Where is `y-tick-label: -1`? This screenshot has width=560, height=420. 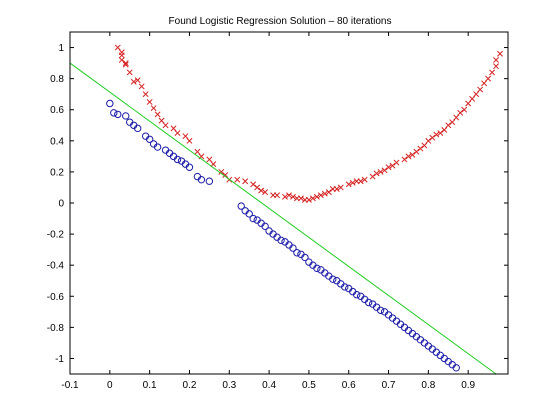
y-tick-label: -1 is located at coordinates (59, 359).